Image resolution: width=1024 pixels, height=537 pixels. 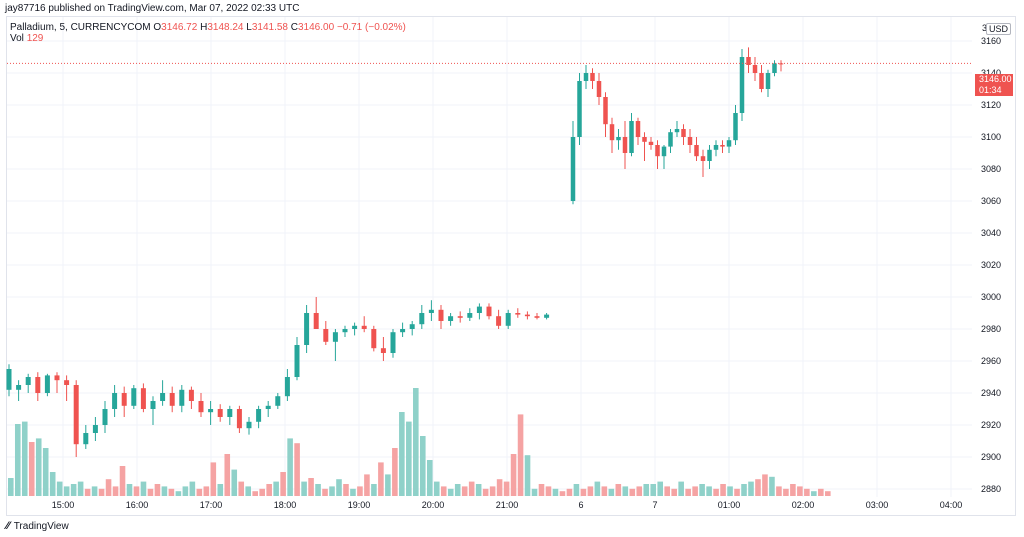 I want to click on price-tick-label: 3000, so click(x=991, y=297).